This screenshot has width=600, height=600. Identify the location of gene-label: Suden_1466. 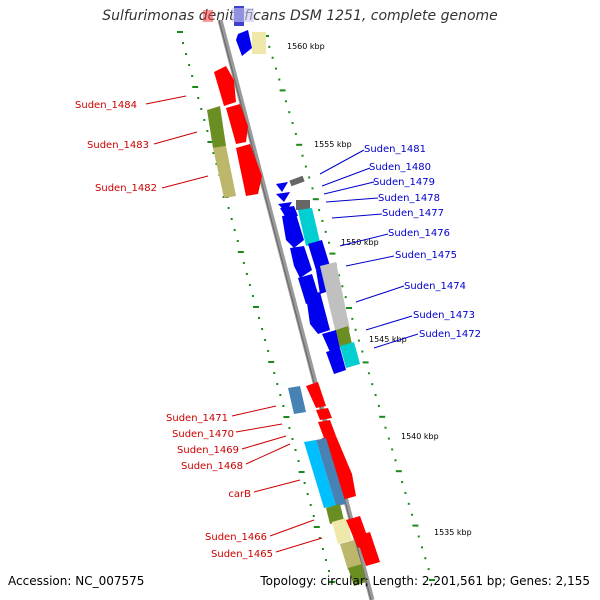
(236, 537).